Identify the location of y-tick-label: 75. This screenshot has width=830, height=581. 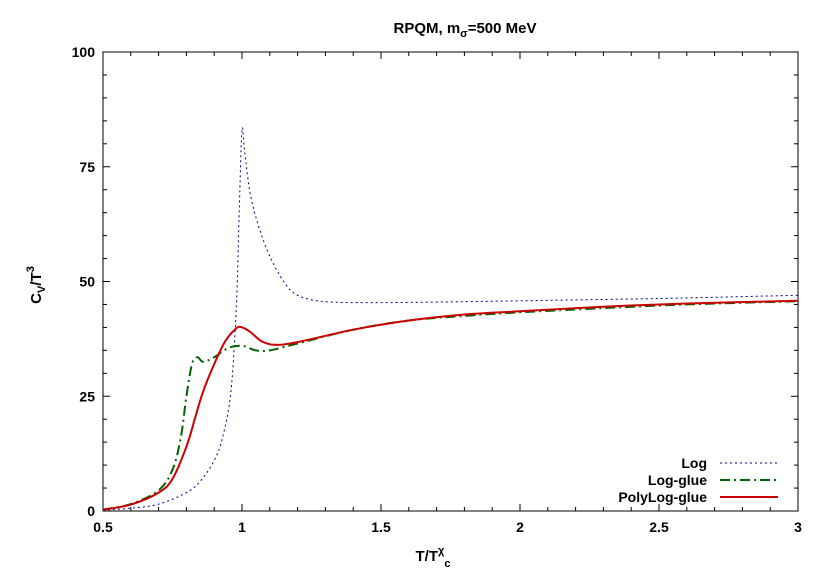
(87, 167).